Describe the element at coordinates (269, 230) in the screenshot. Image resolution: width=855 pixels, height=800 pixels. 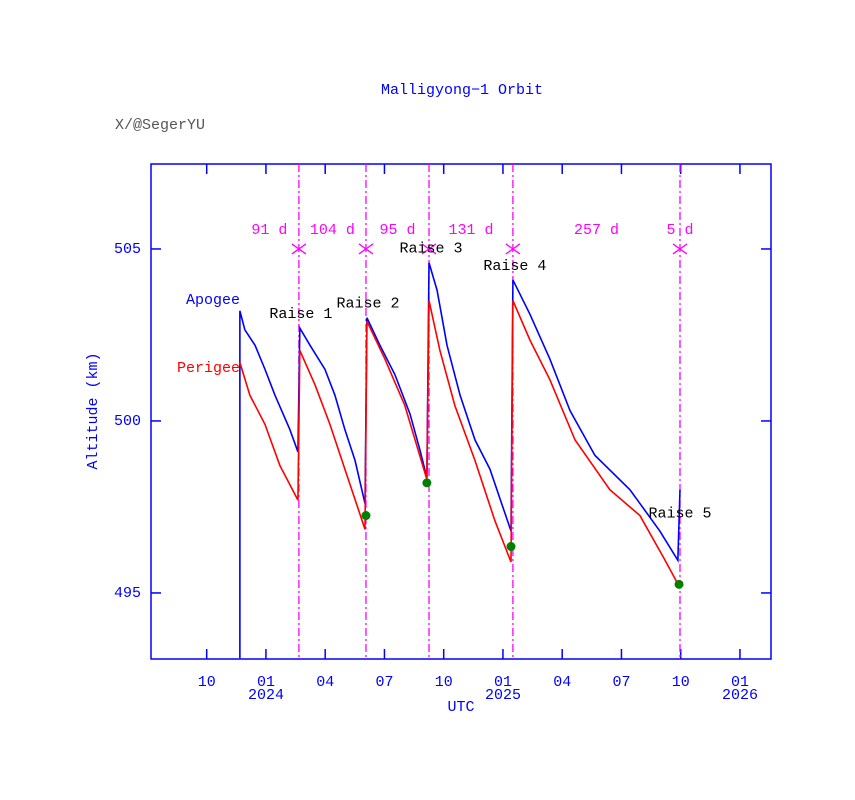
I see `interval-label: 91 d` at that location.